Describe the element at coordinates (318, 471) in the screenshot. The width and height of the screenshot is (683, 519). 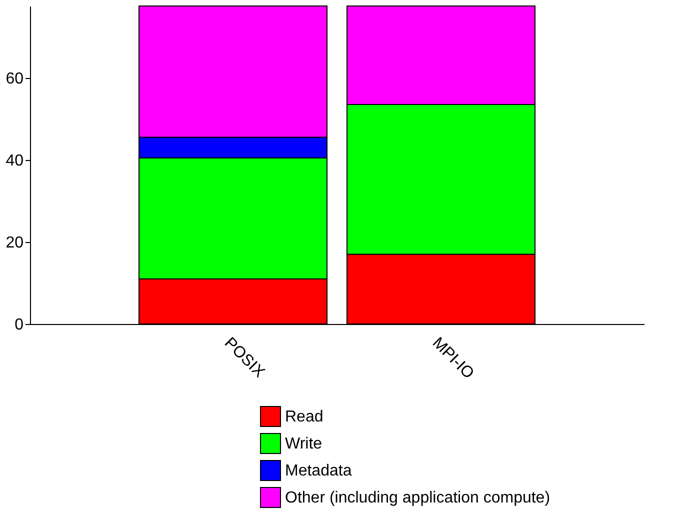
I see `legend-label: Metadata` at that location.